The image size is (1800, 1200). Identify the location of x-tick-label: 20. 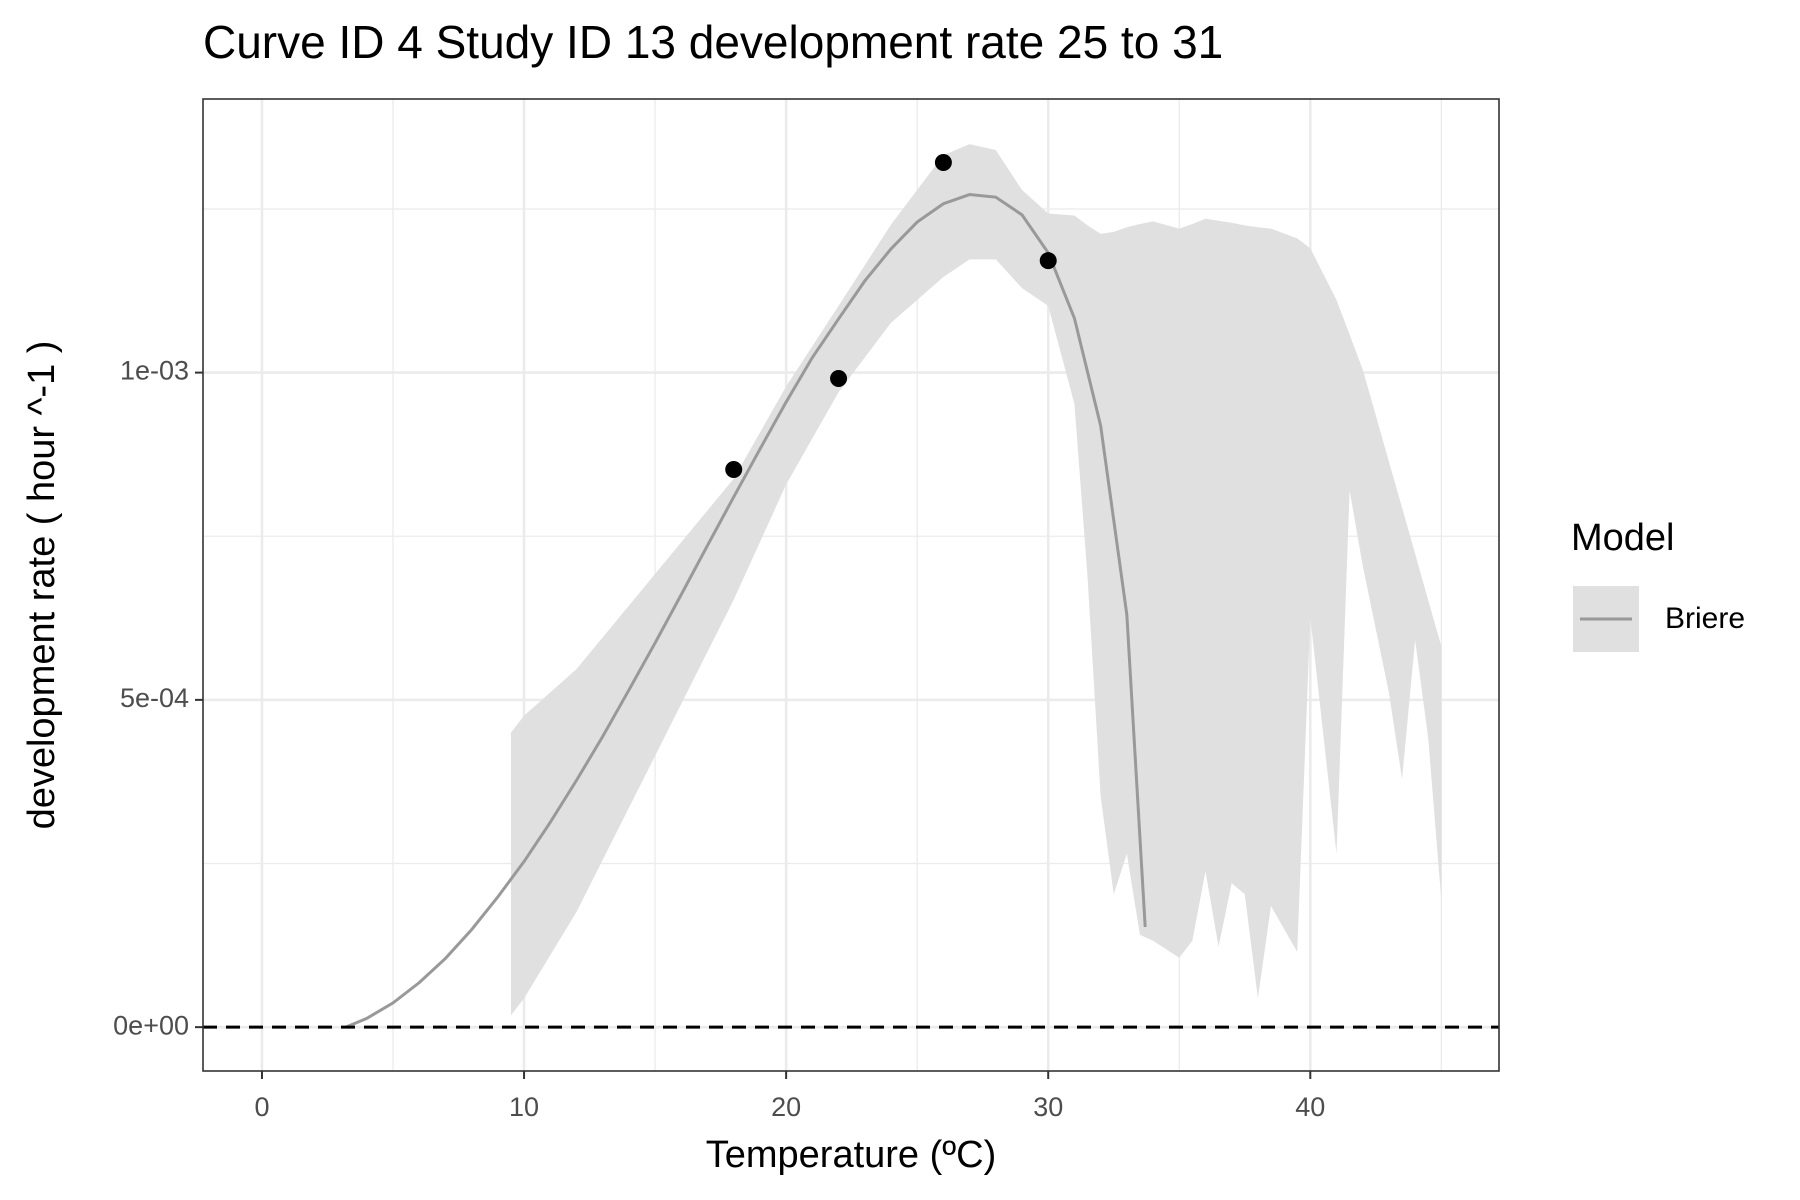
(786, 1107).